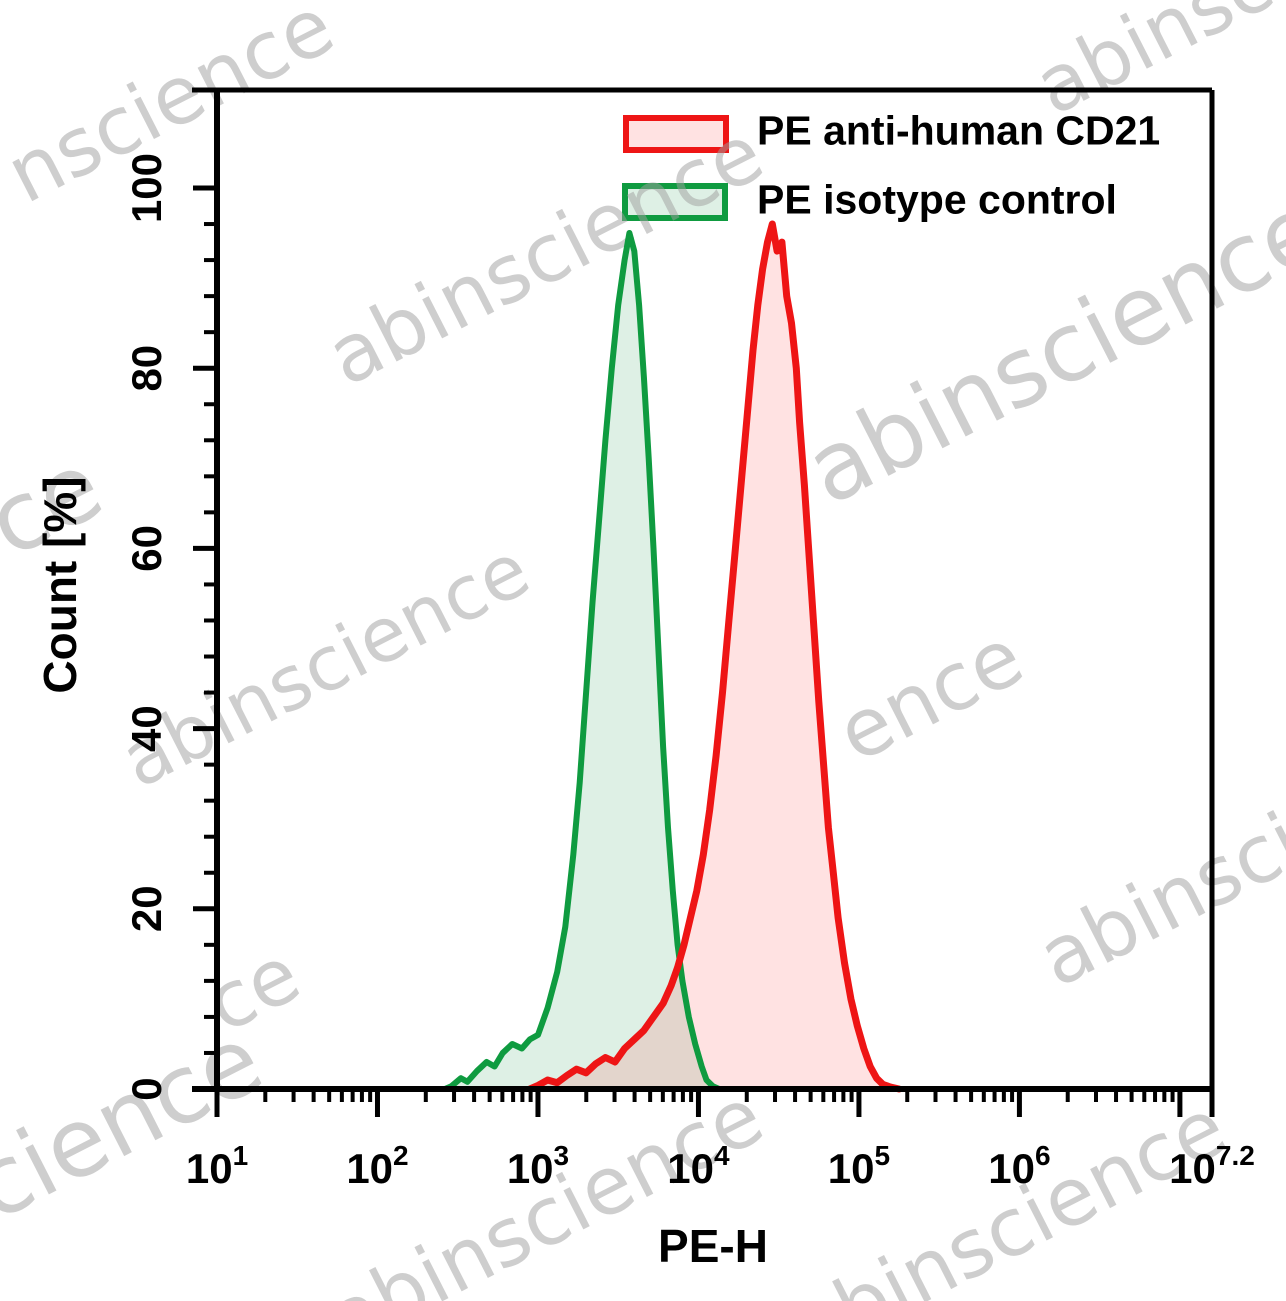 The image size is (1286, 1301). Describe the element at coordinates (937, 199) in the screenshot. I see `legend-label-isotype-control: PE isotype control` at that location.